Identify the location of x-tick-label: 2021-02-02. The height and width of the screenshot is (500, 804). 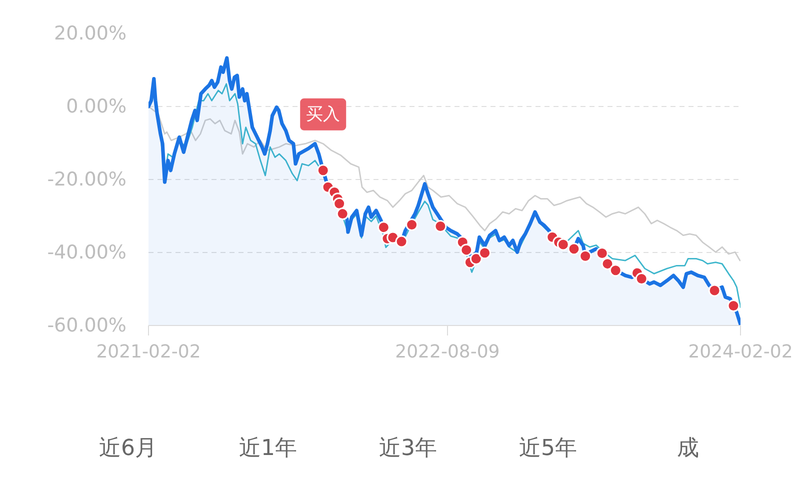
(148, 352).